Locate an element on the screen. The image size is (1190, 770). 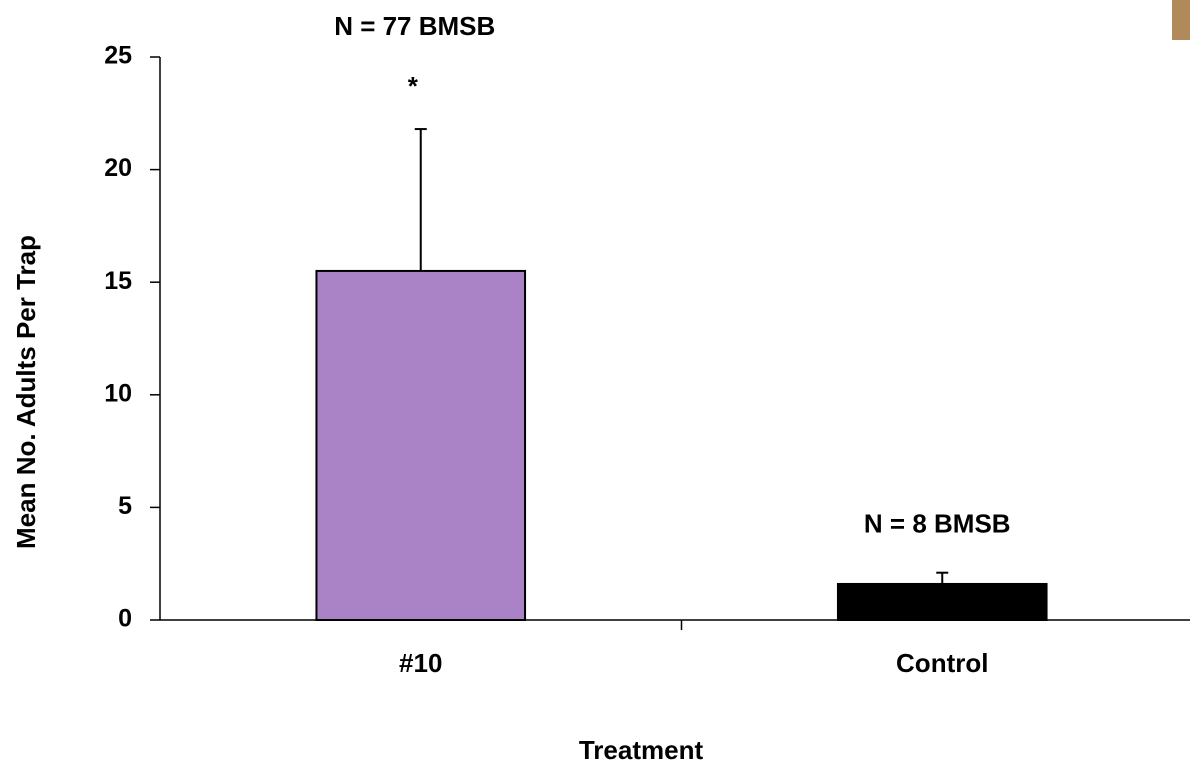
annotation: N = 8 BMSB is located at coordinates (937, 524).